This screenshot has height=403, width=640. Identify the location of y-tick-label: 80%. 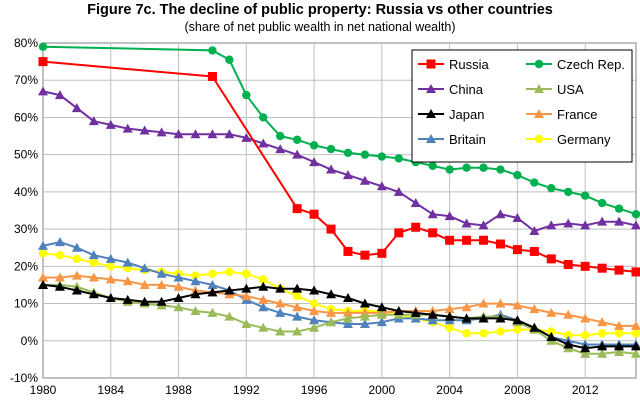
(26, 43).